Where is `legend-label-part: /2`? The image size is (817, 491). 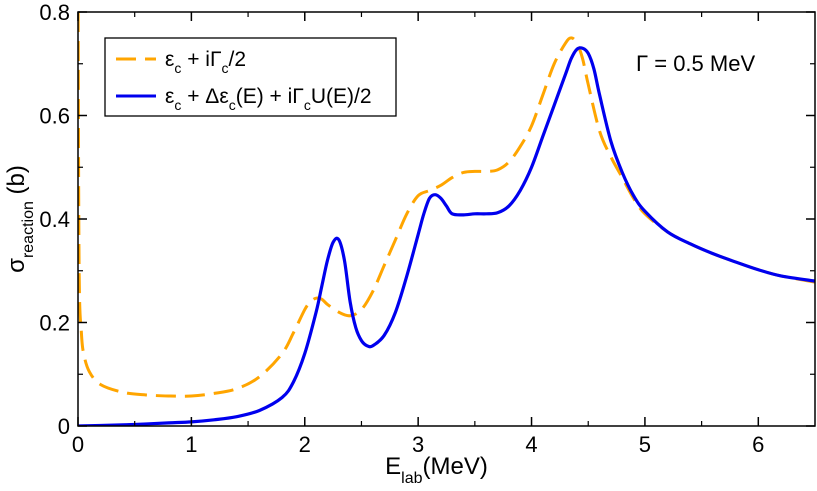
legend-label-part: /2 is located at coordinates (238, 59).